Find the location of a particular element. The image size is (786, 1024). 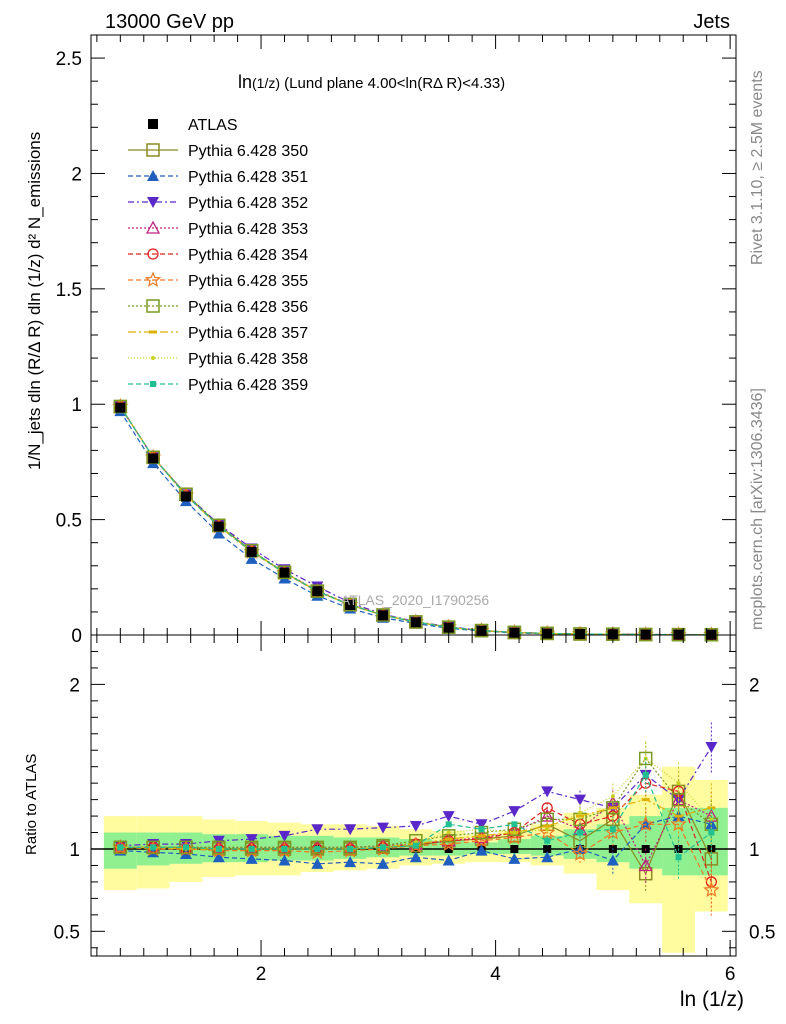

legend-entry: ATLAS is located at coordinates (193, 125).